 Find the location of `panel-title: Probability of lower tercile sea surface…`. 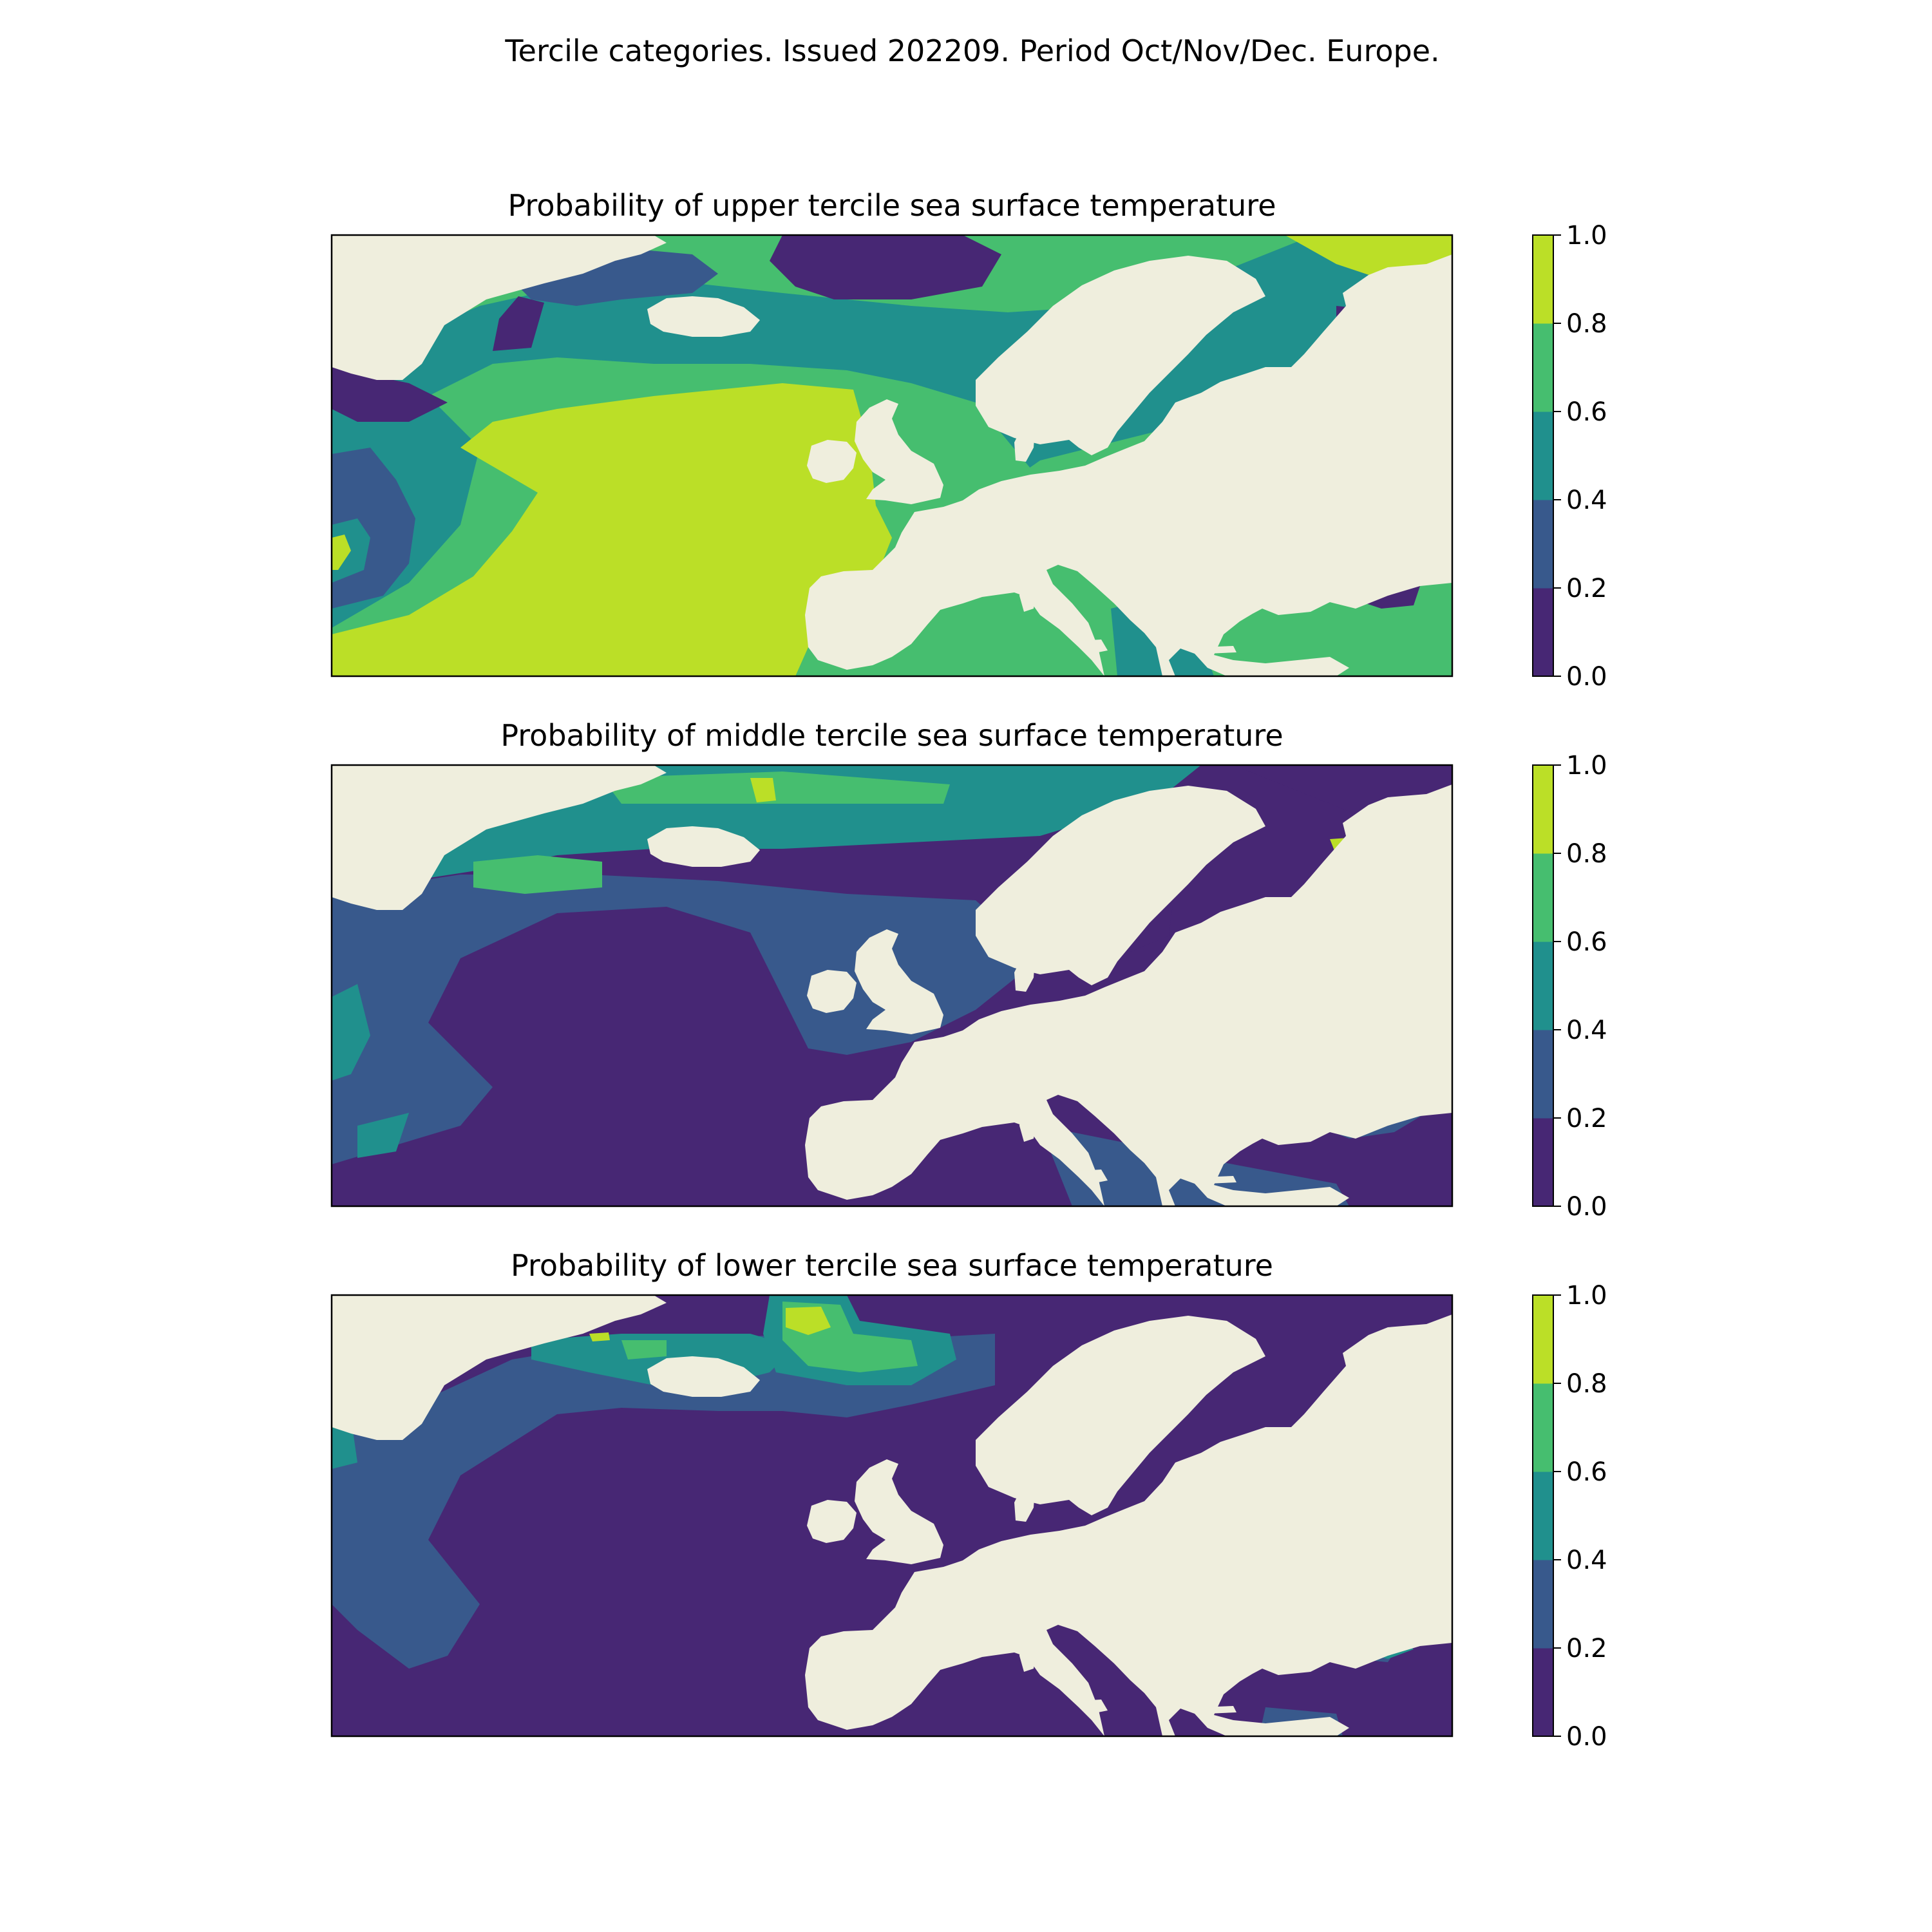

panel-title: Probability of lower tercile sea surface… is located at coordinates (892, 1265).